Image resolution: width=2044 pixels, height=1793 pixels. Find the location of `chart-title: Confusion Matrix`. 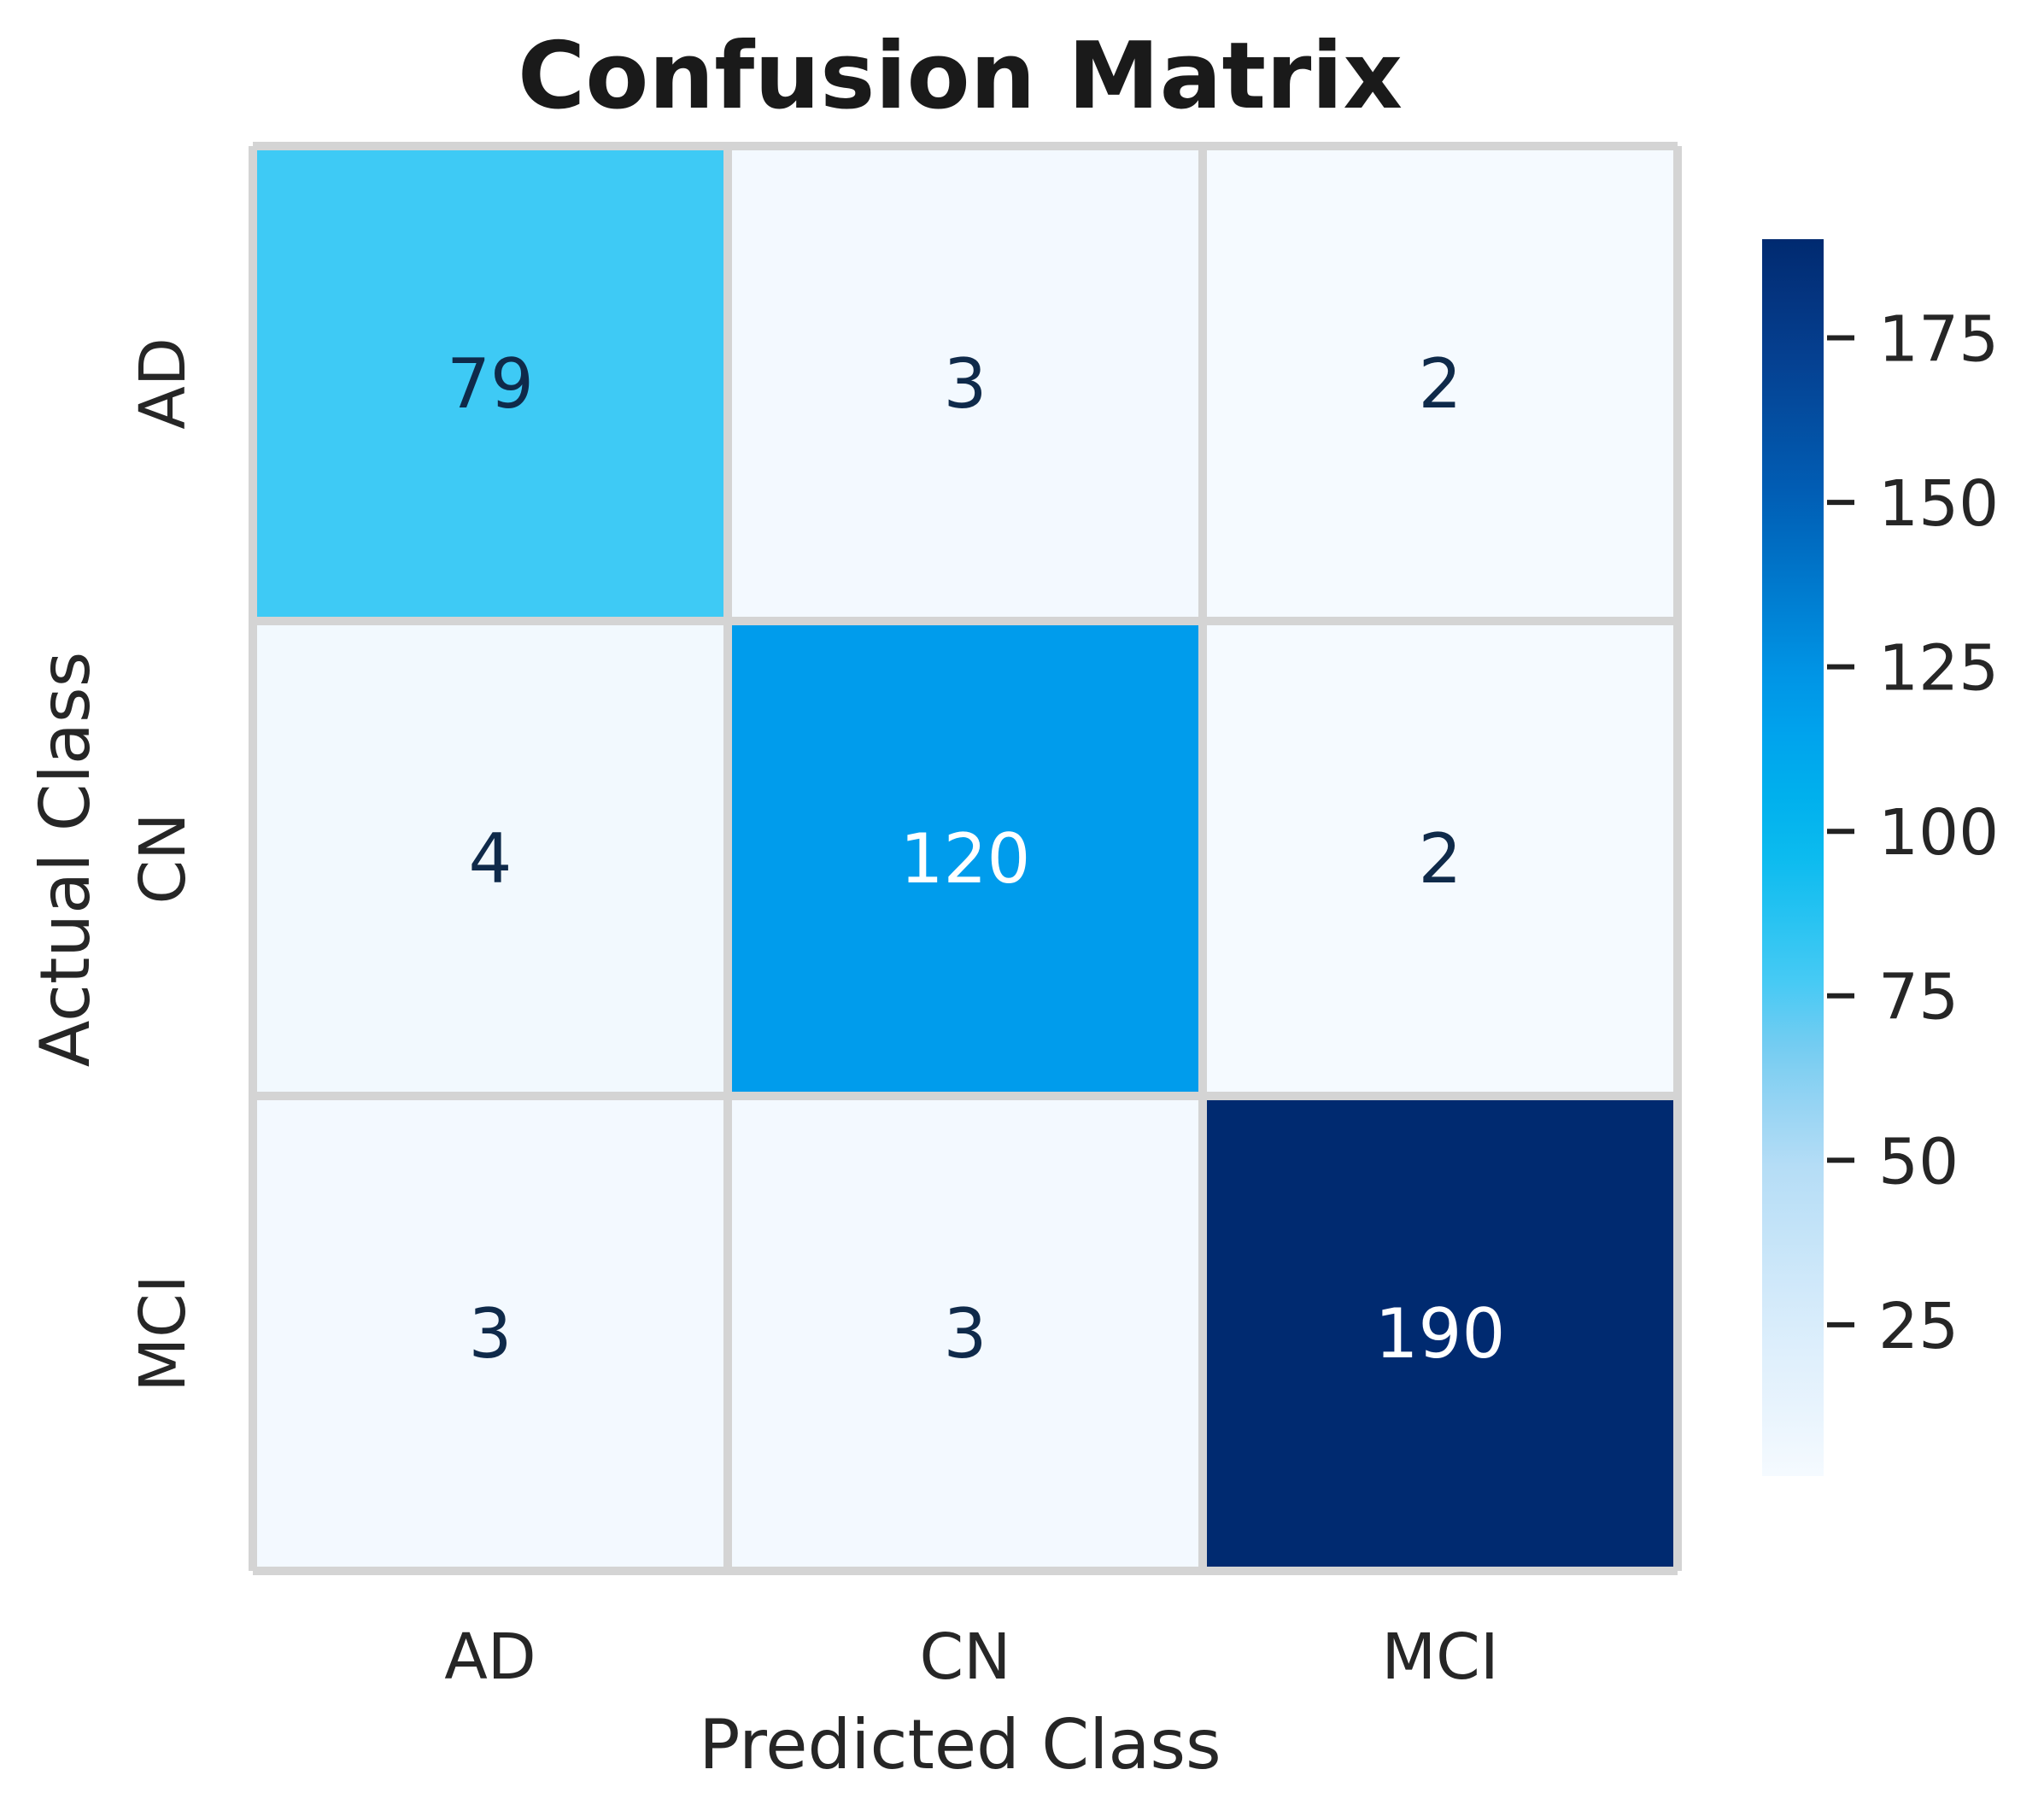

chart-title: Confusion Matrix is located at coordinates (960, 76).